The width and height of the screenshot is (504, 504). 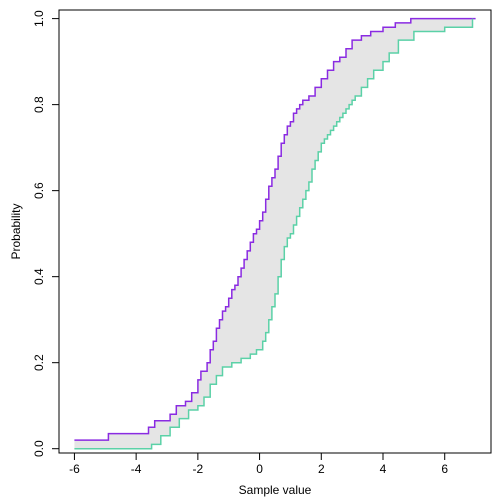 What do you see at coordinates (275, 490) in the screenshot?
I see `x-axis-title: Sample value` at bounding box center [275, 490].